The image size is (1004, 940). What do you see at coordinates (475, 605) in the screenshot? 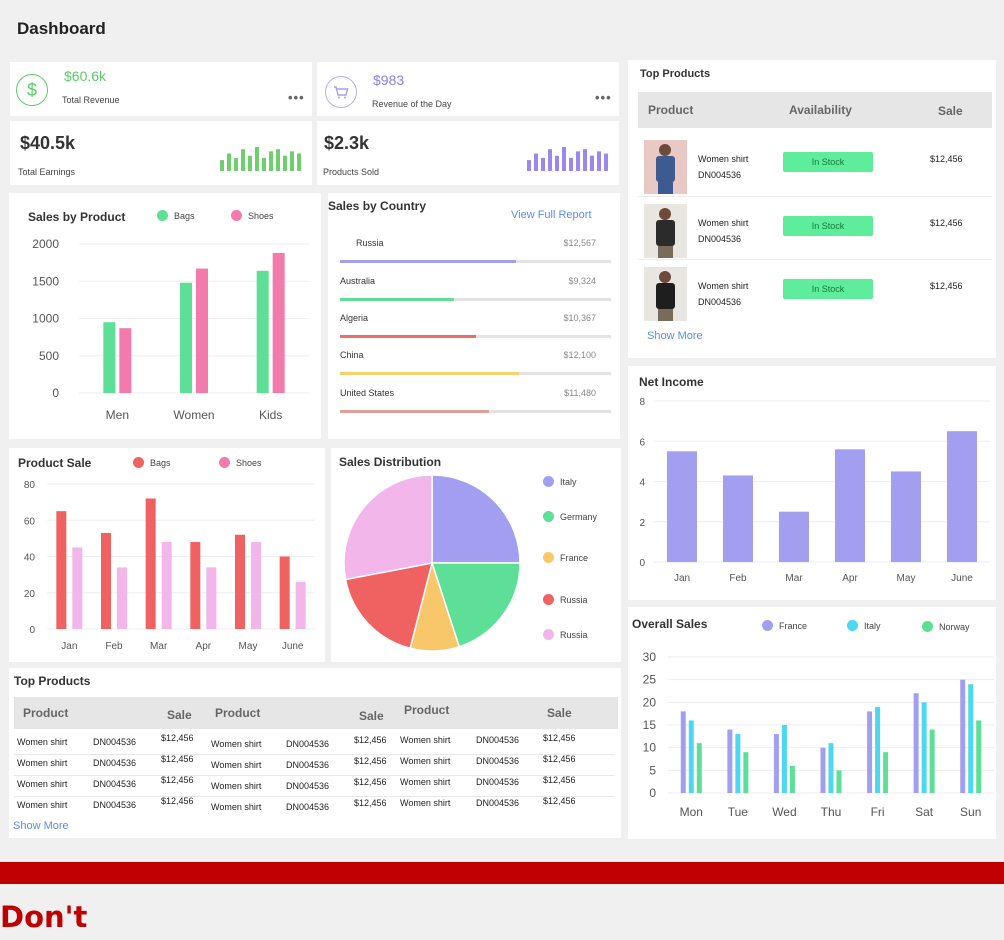
I see `pie-slice` at bounding box center [475, 605].